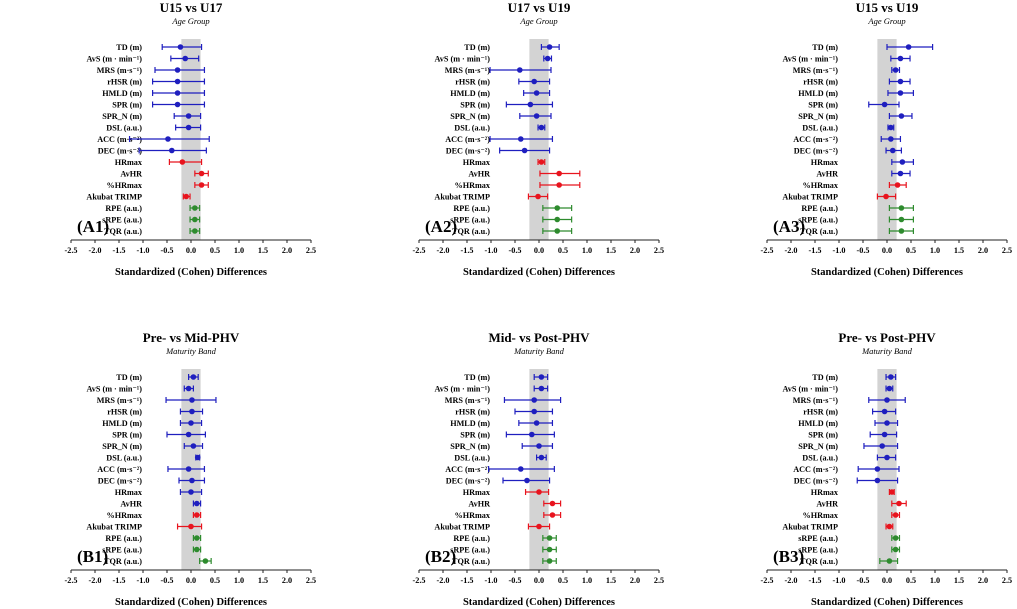 The width and height of the screenshot is (1017, 609). What do you see at coordinates (611, 250) in the screenshot?
I see `x-tick-label: 1.5` at bounding box center [611, 250].